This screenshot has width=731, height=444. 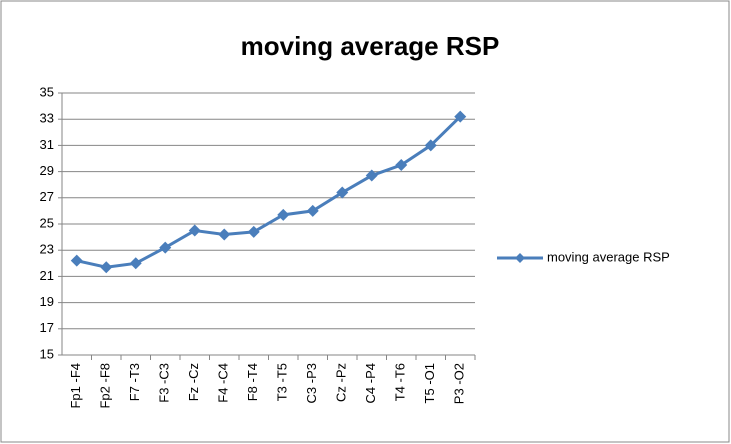 What do you see at coordinates (164, 383) in the screenshot?
I see `x-tick-label: F3 -C3` at bounding box center [164, 383].